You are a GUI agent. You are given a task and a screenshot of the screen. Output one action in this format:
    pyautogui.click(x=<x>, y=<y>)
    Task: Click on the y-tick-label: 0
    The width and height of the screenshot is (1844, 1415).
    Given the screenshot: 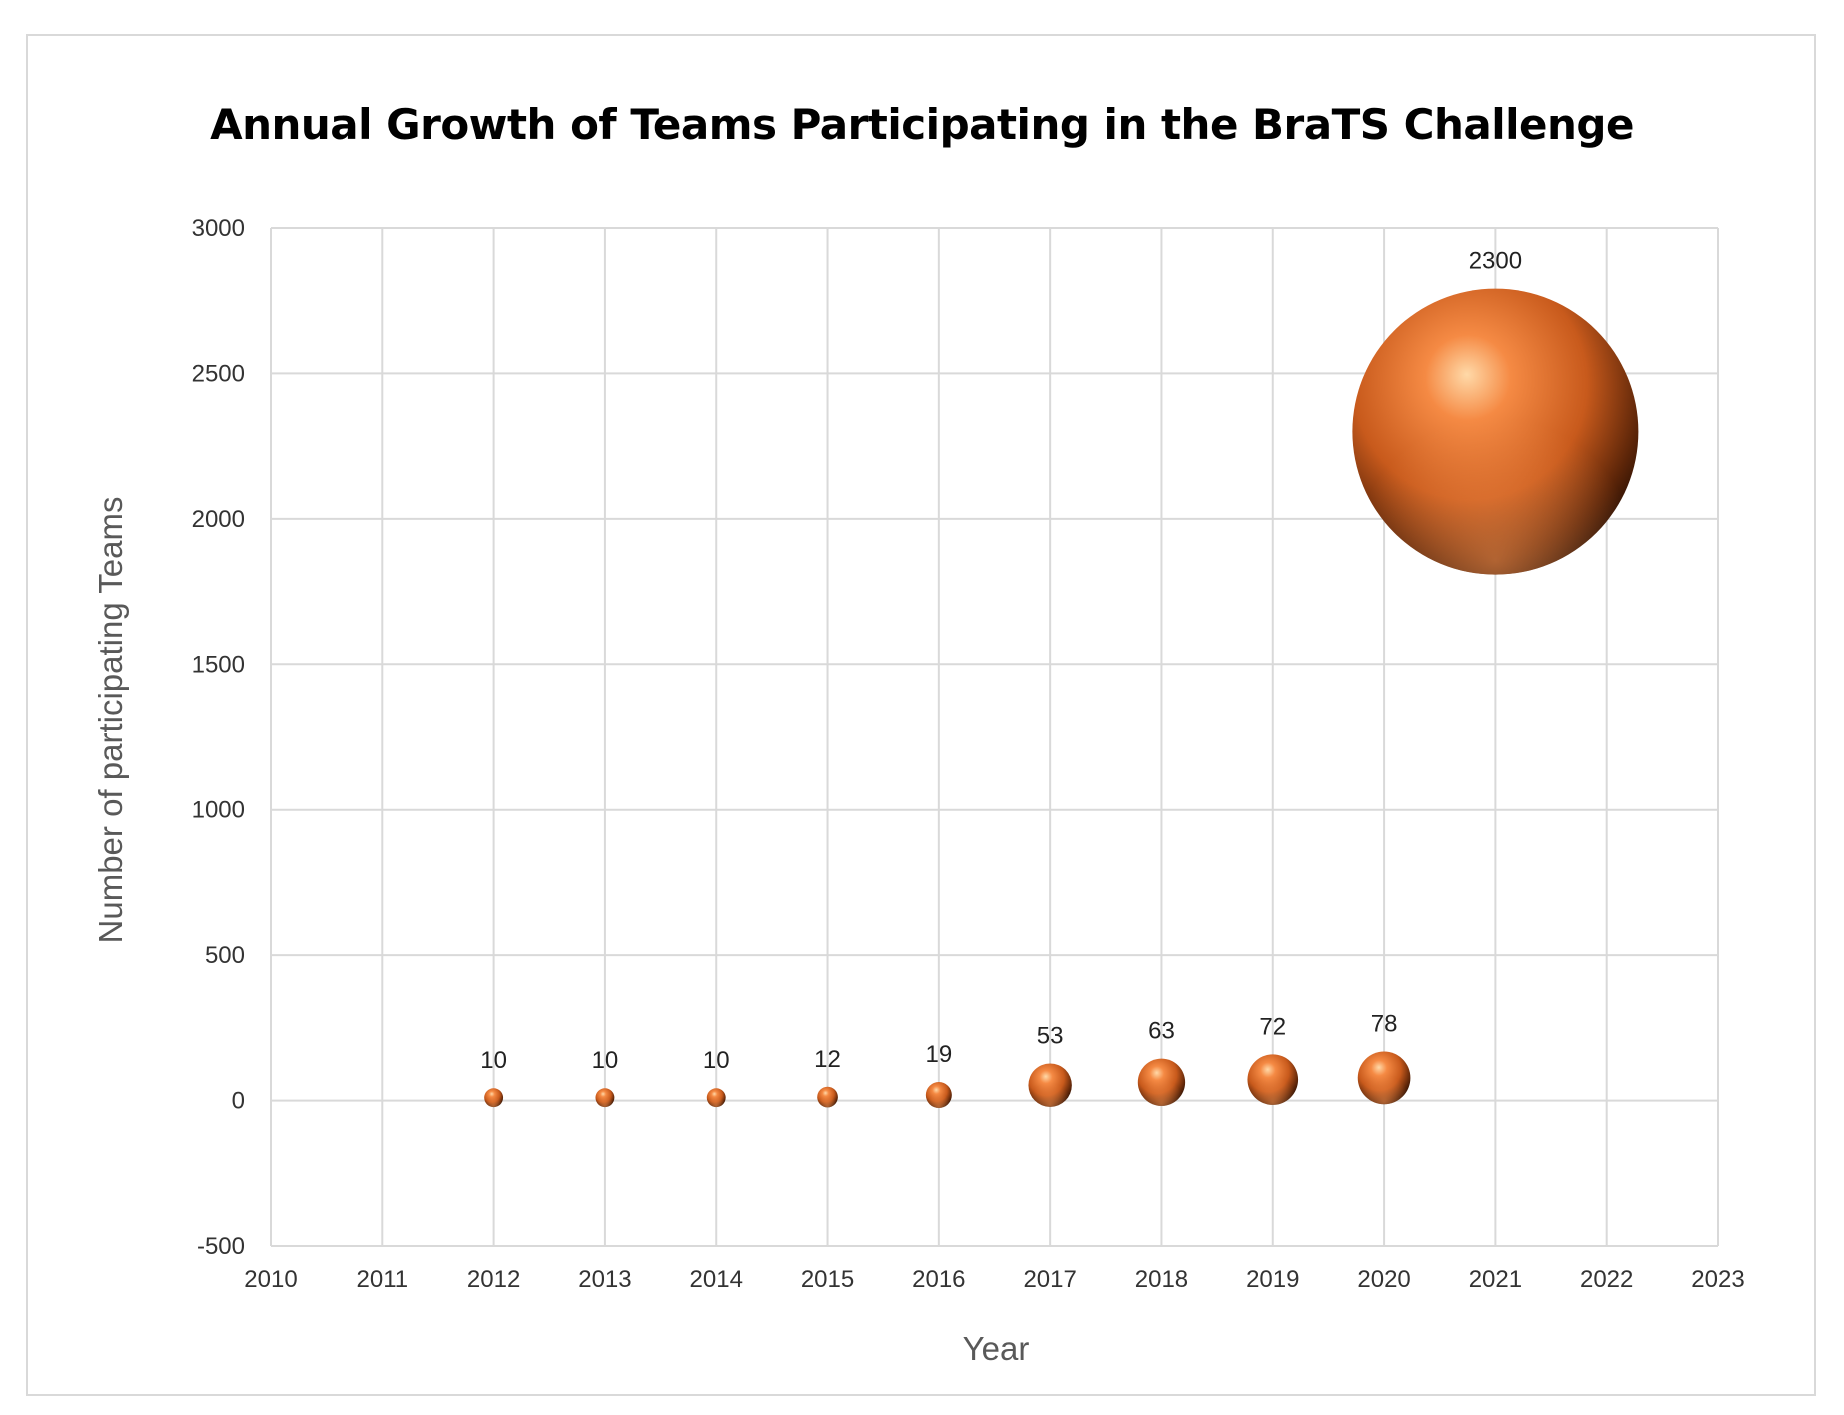 What is the action you would take?
    pyautogui.click(x=238, y=1101)
    